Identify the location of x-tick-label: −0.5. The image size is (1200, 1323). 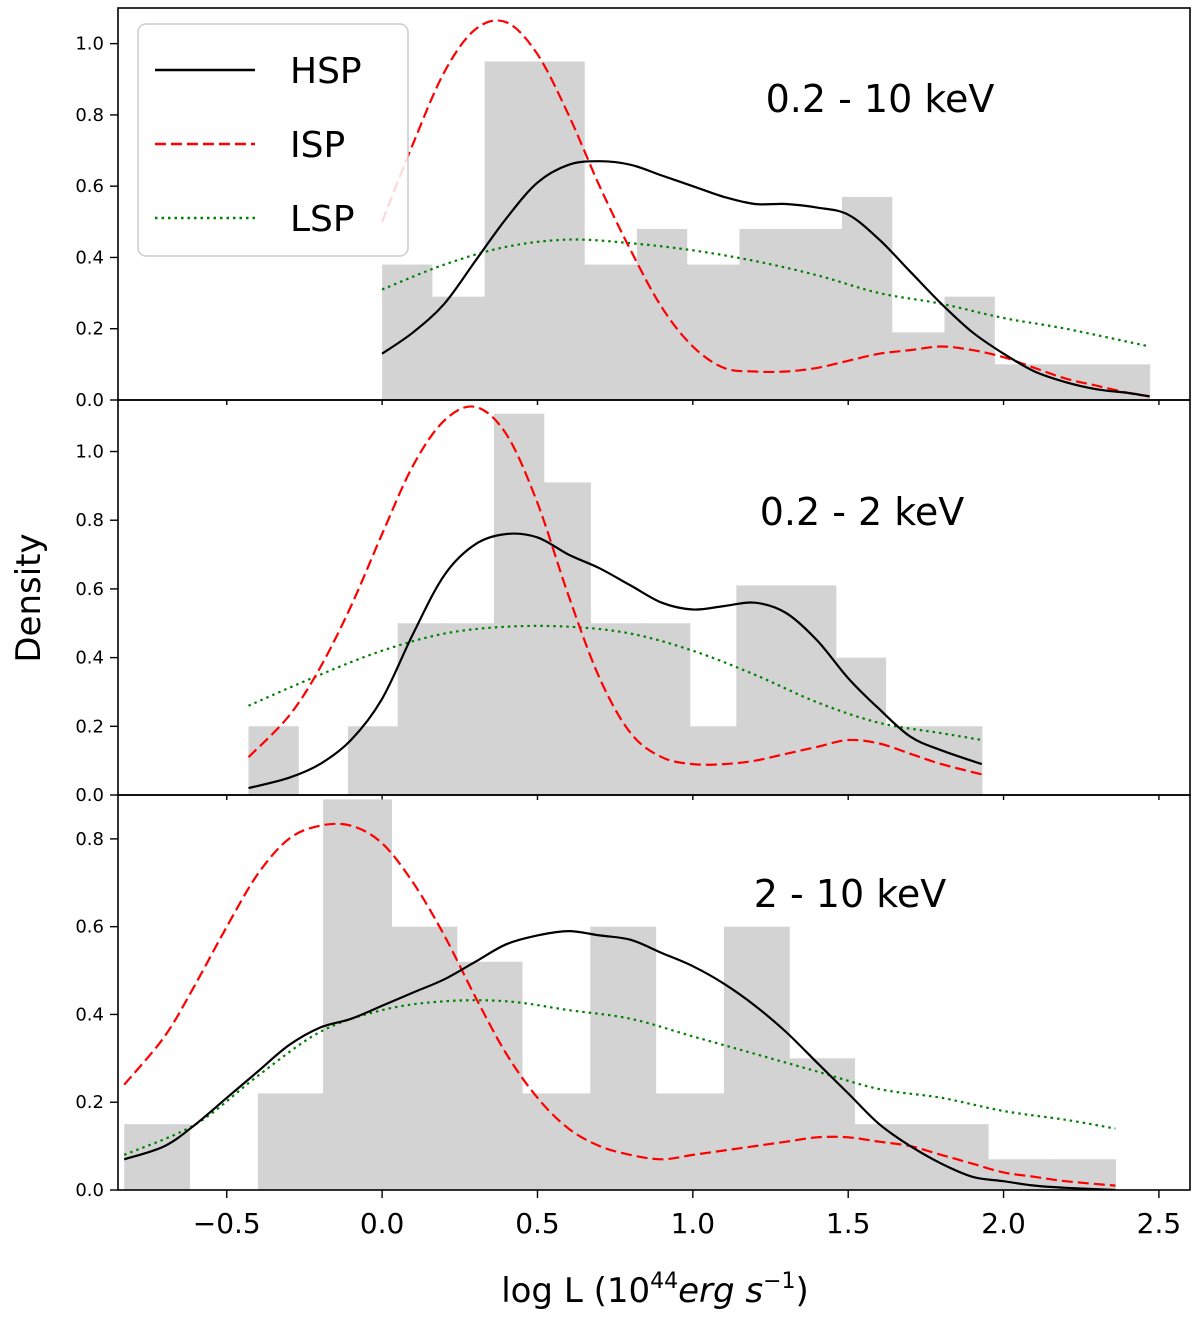
(227, 1223).